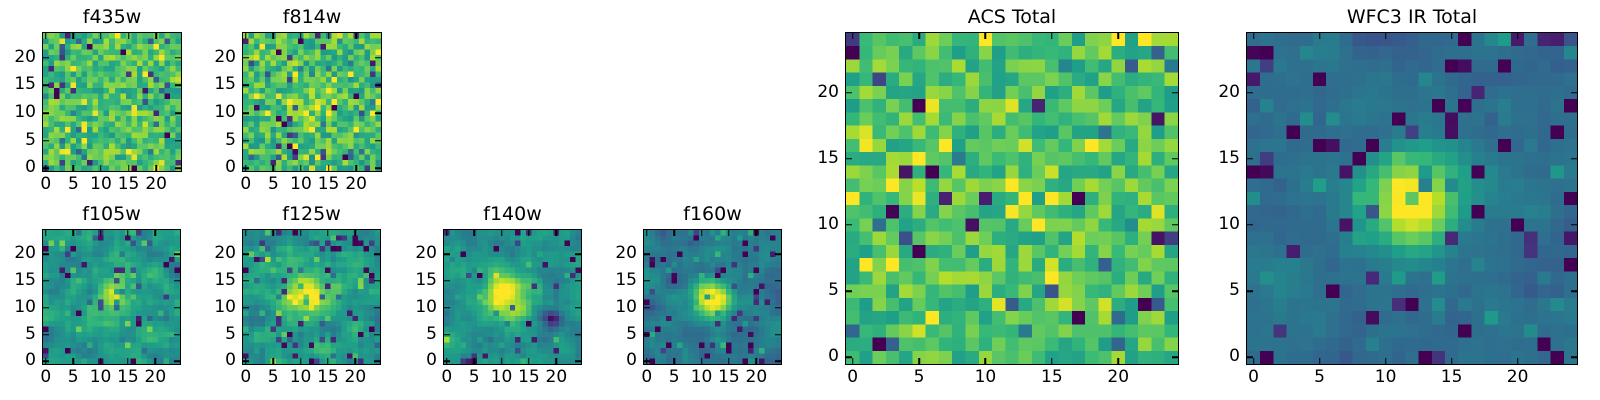 The height and width of the screenshot is (400, 1600). I want to click on heatmap-canvas-f125w, so click(311, 297).